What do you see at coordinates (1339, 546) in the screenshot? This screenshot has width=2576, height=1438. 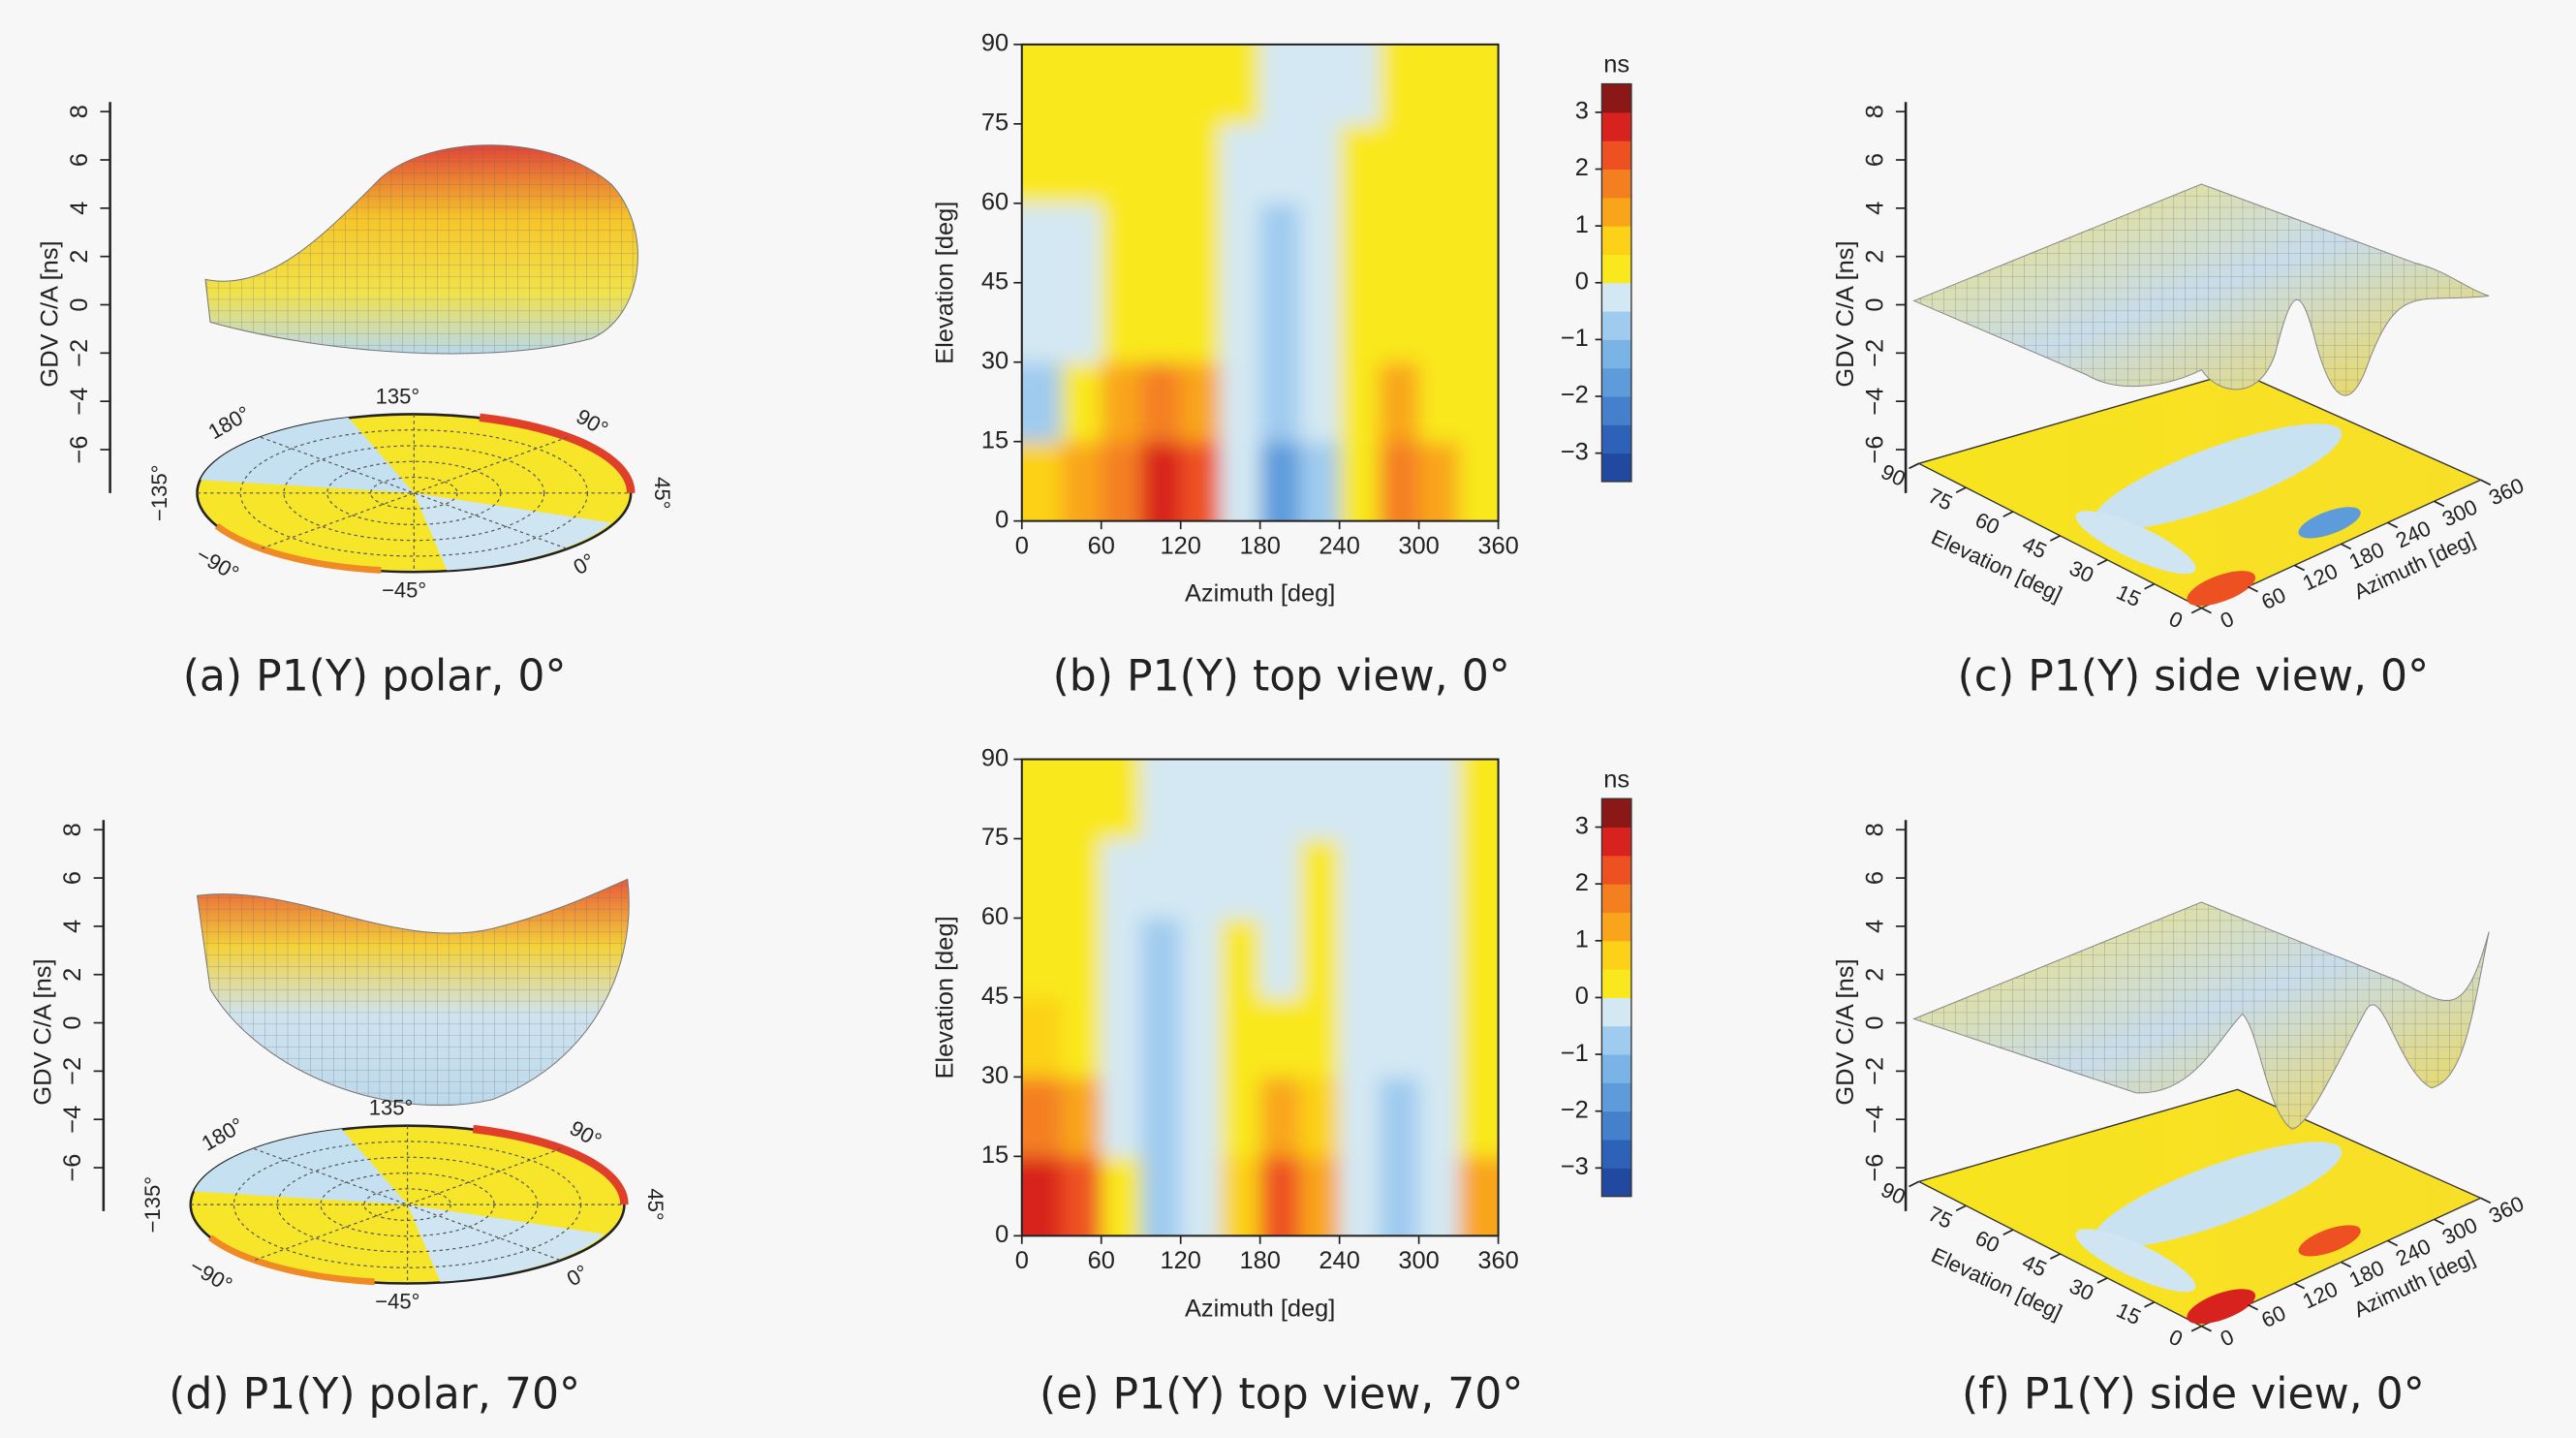 I see `x-tick-label: 240` at bounding box center [1339, 546].